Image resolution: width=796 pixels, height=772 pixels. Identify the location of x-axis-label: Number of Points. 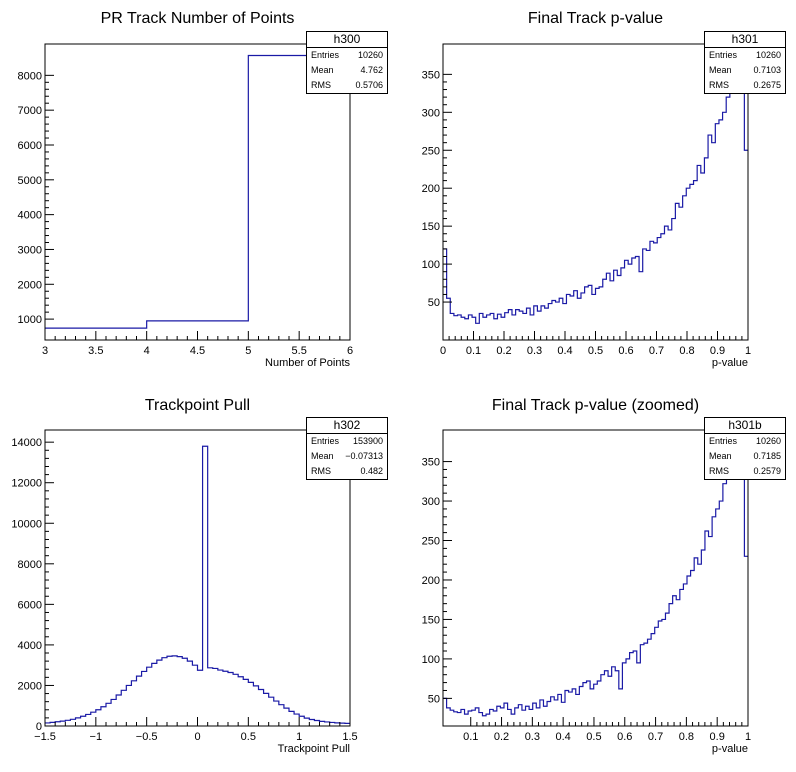
(307, 363).